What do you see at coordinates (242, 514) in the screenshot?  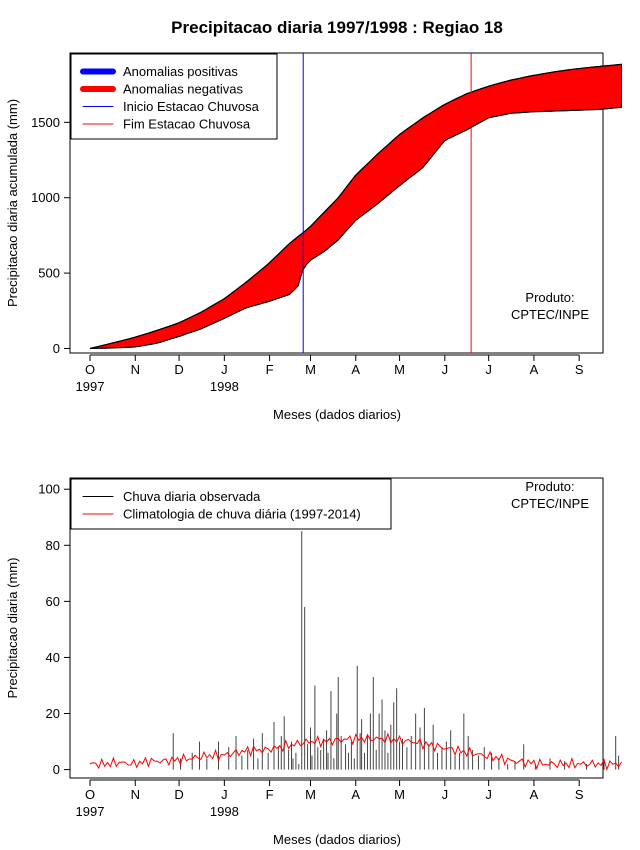 I see `legend-label: Climatologia de chuva diária (1997-2014)` at bounding box center [242, 514].